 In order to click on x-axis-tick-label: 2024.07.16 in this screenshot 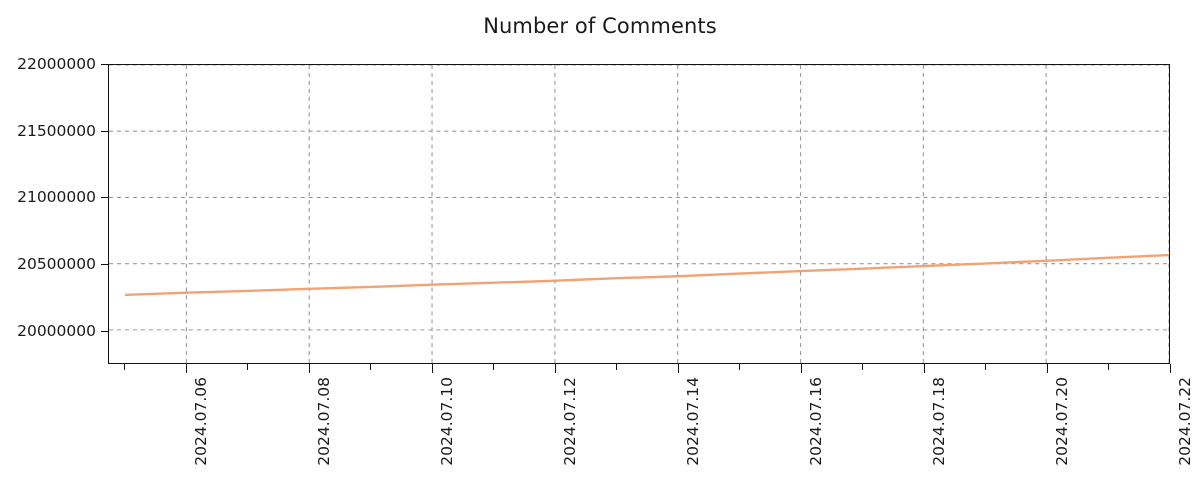, I will do `click(815, 421)`.